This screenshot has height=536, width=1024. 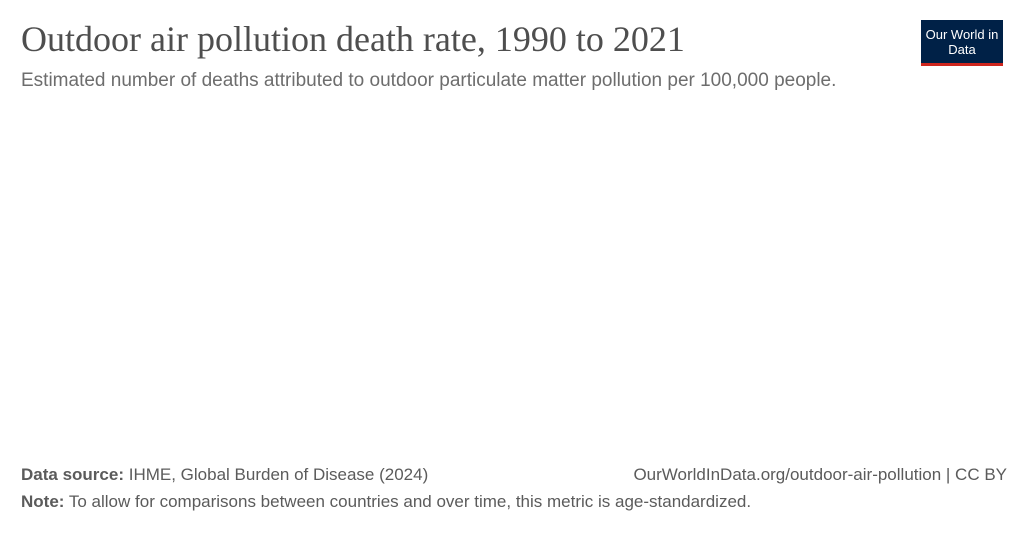 What do you see at coordinates (278, 474) in the screenshot?
I see `source-text: IHME, Global Burden of Disease (2024)` at bounding box center [278, 474].